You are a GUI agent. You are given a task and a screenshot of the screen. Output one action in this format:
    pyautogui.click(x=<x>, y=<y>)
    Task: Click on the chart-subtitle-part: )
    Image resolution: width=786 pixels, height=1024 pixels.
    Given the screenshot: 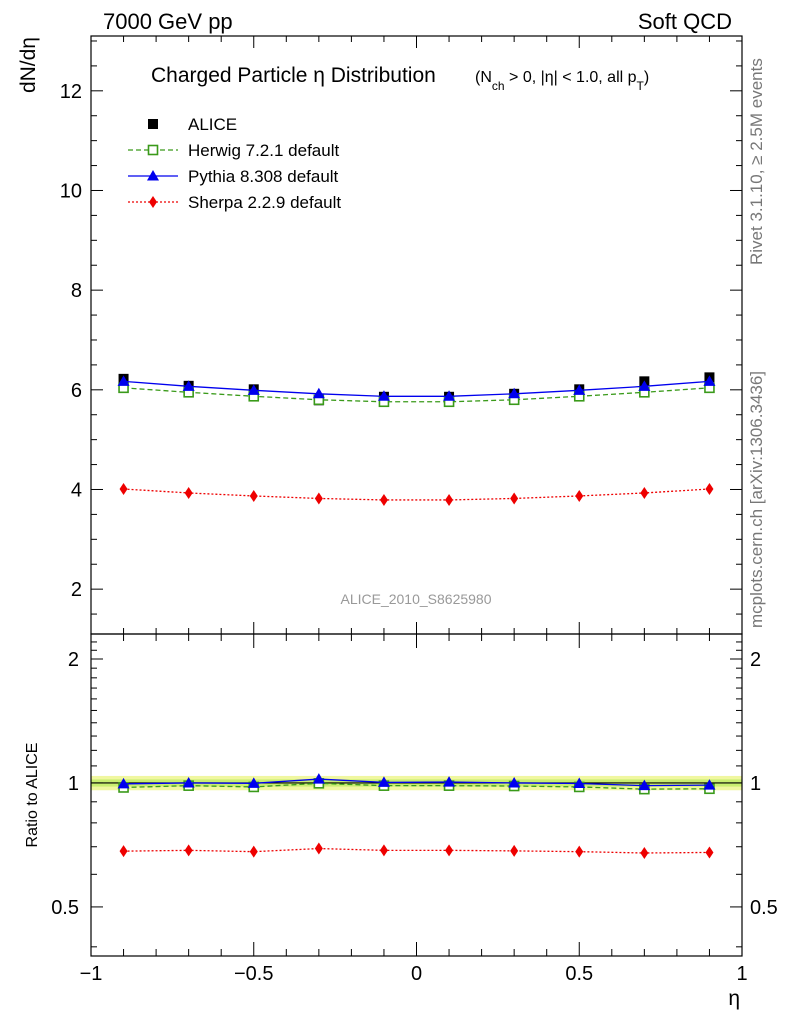 What is the action you would take?
    pyautogui.click(x=646, y=77)
    